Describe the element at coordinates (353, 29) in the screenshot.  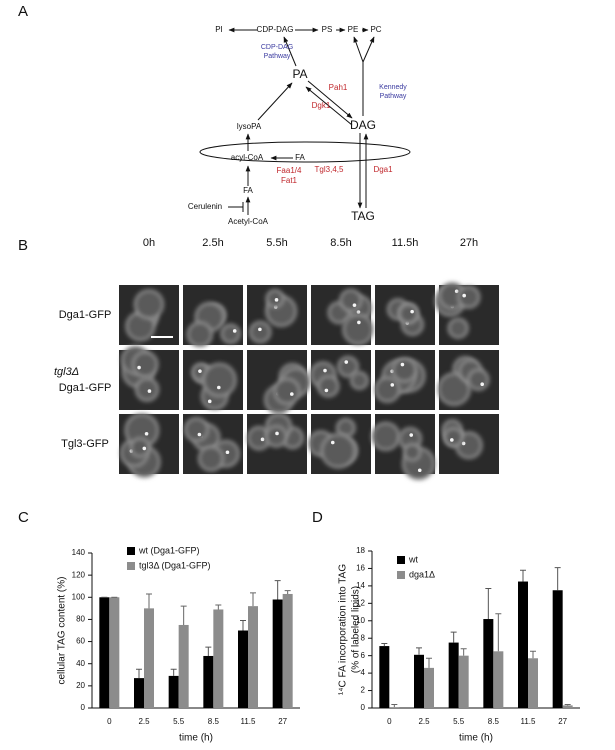
I see `pathway-node: PE` at that location.